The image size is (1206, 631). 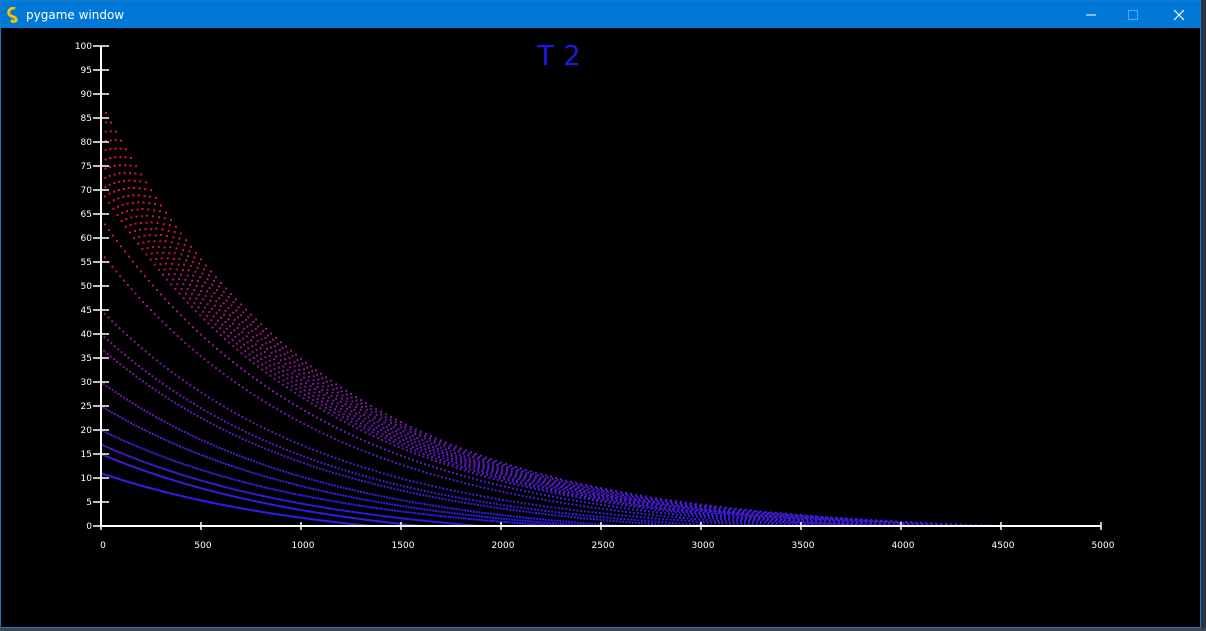 What do you see at coordinates (87, 335) in the screenshot?
I see `y-tick-label: 40` at bounding box center [87, 335].